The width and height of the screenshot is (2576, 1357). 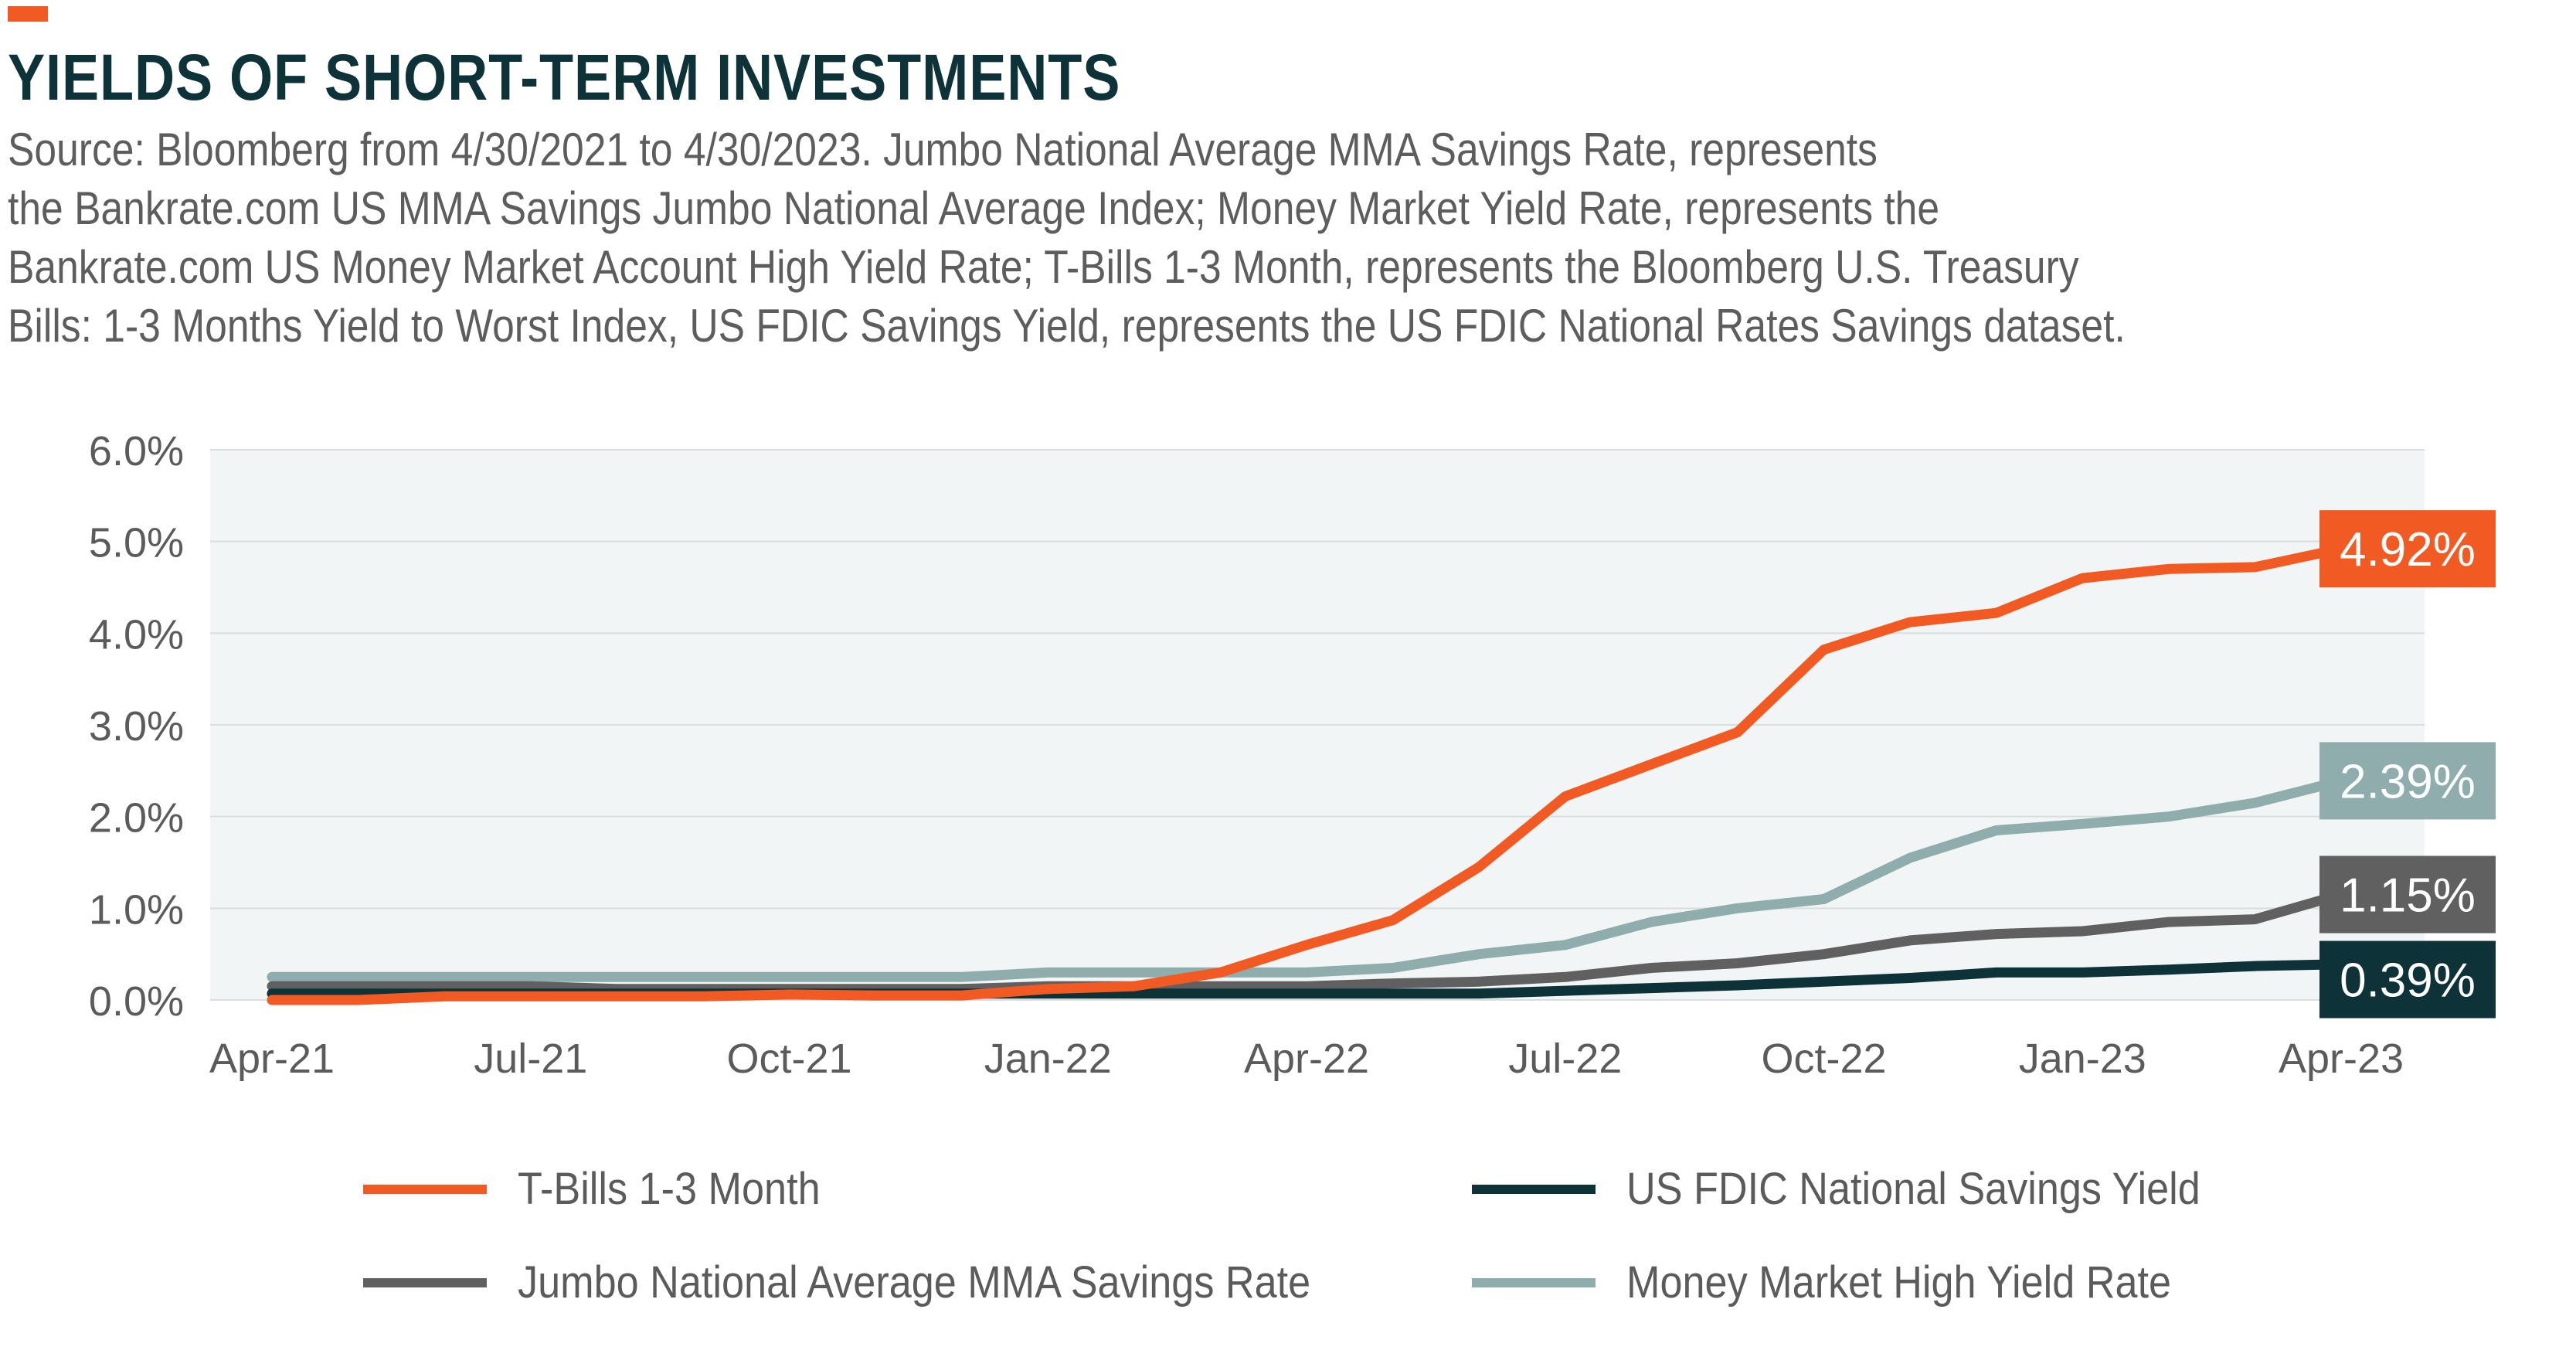 I want to click on end-label-1: 1.15%, so click(x=2407, y=894).